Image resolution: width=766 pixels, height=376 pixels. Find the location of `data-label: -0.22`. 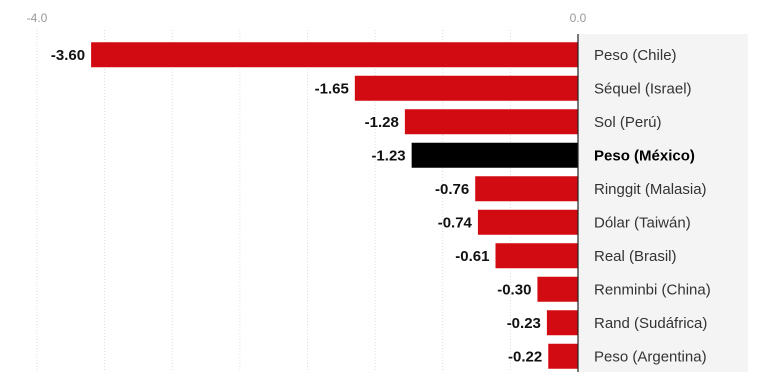

data-label: -0.22 is located at coordinates (525, 356).